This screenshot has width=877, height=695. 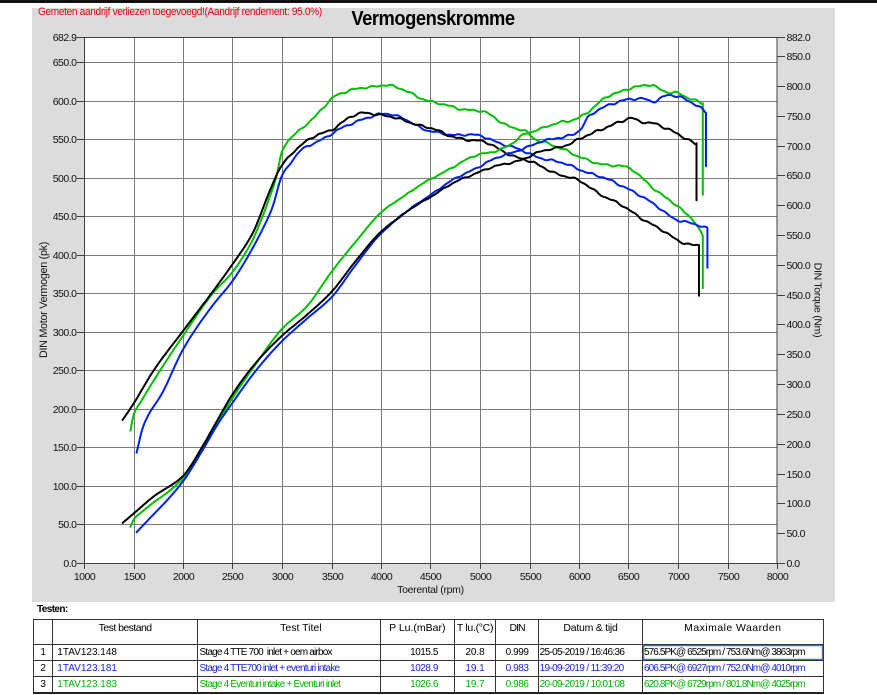 What do you see at coordinates (818, 300) in the screenshot?
I see `svg-text: DIN Torque (Nm)` at bounding box center [818, 300].